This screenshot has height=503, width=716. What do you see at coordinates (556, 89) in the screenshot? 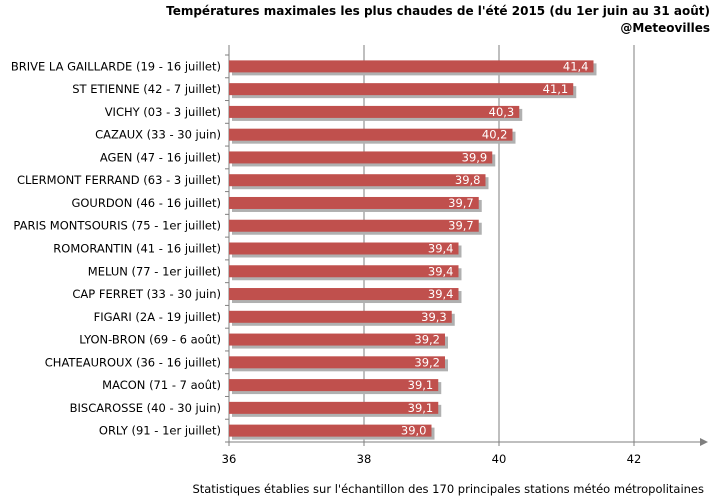
I see `bar-value-label: 41,1` at bounding box center [556, 89].